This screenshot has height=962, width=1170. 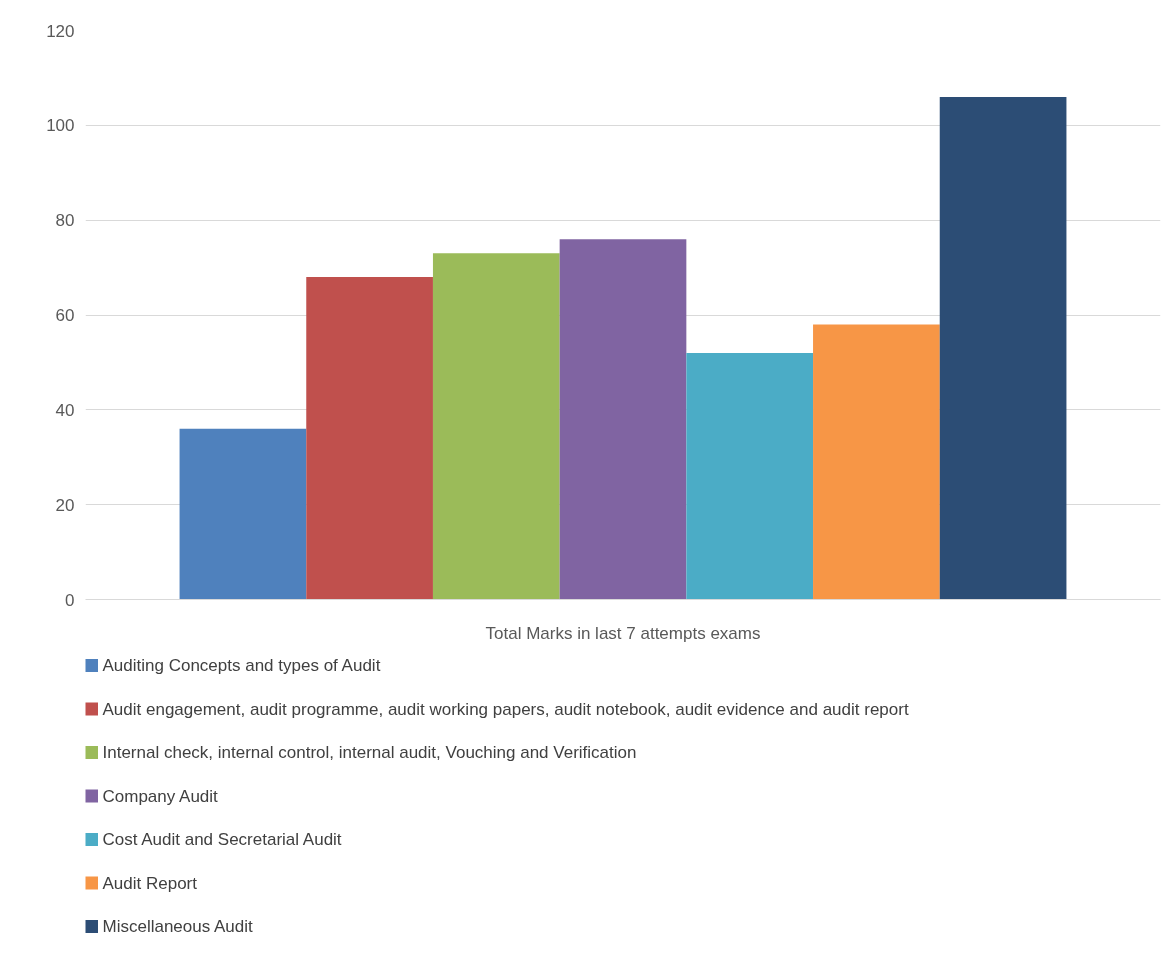 I want to click on y-tick-label: 100, so click(x=60, y=126).